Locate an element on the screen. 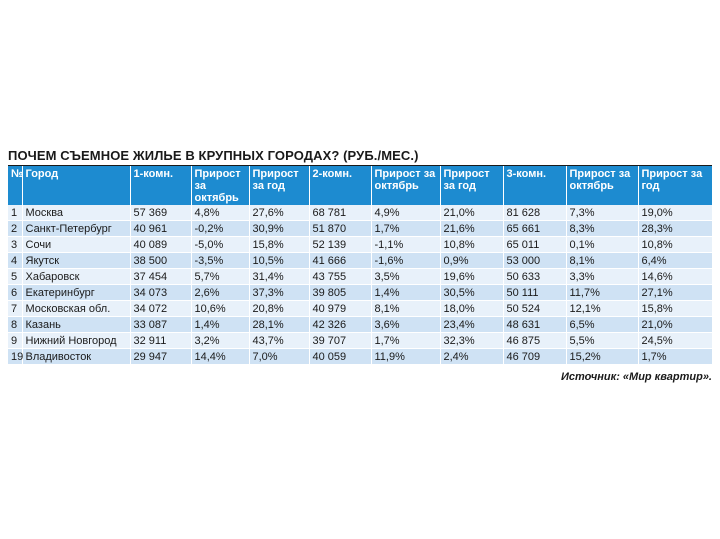  table-cell: 8,1% is located at coordinates (601, 260).